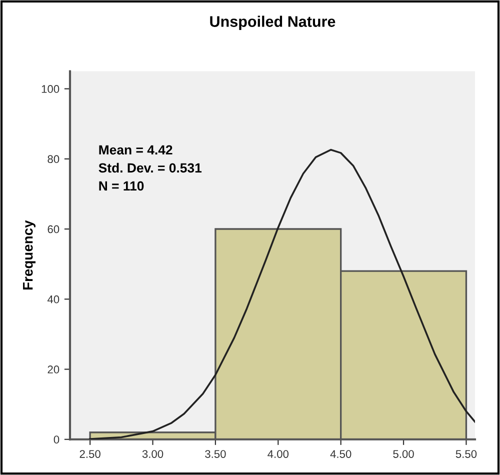 This screenshot has height=475, width=500. What do you see at coordinates (54, 159) in the screenshot?
I see `y-tick-label: 80` at bounding box center [54, 159].